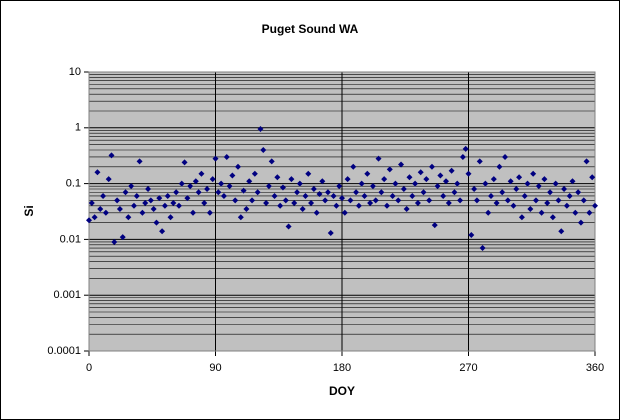  I want to click on y-tick-label: 0.001, so click(67, 295).